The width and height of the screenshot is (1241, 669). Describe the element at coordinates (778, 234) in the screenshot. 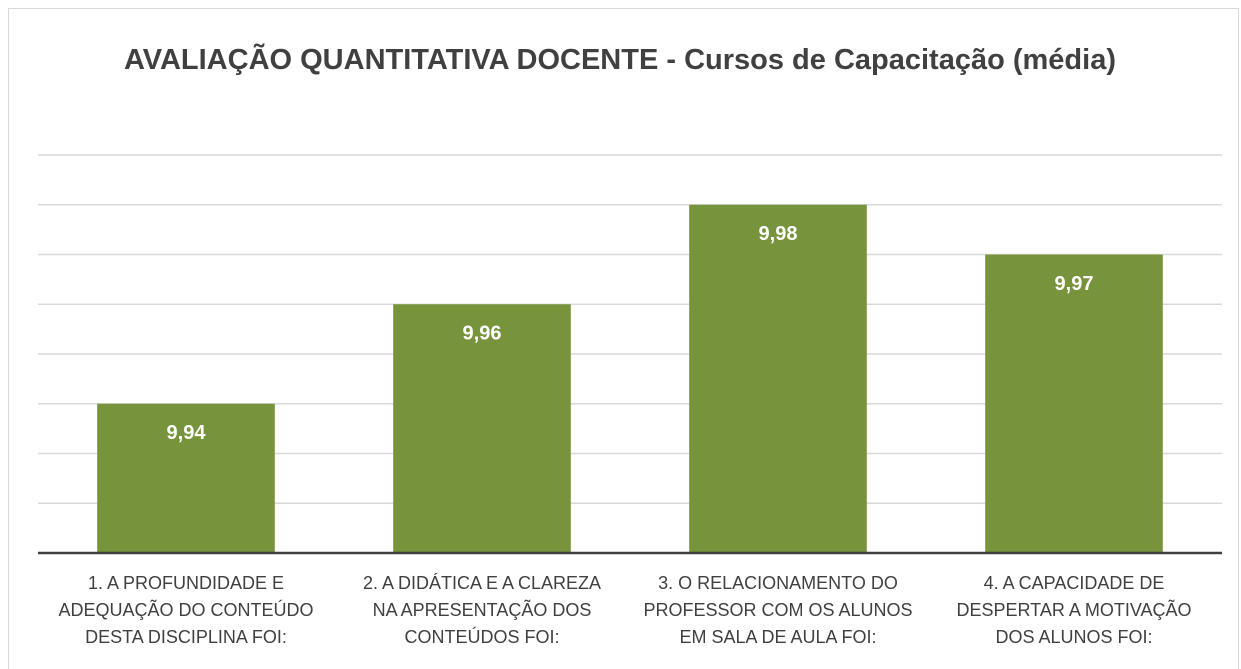

I see `data-label: 9,98` at that location.